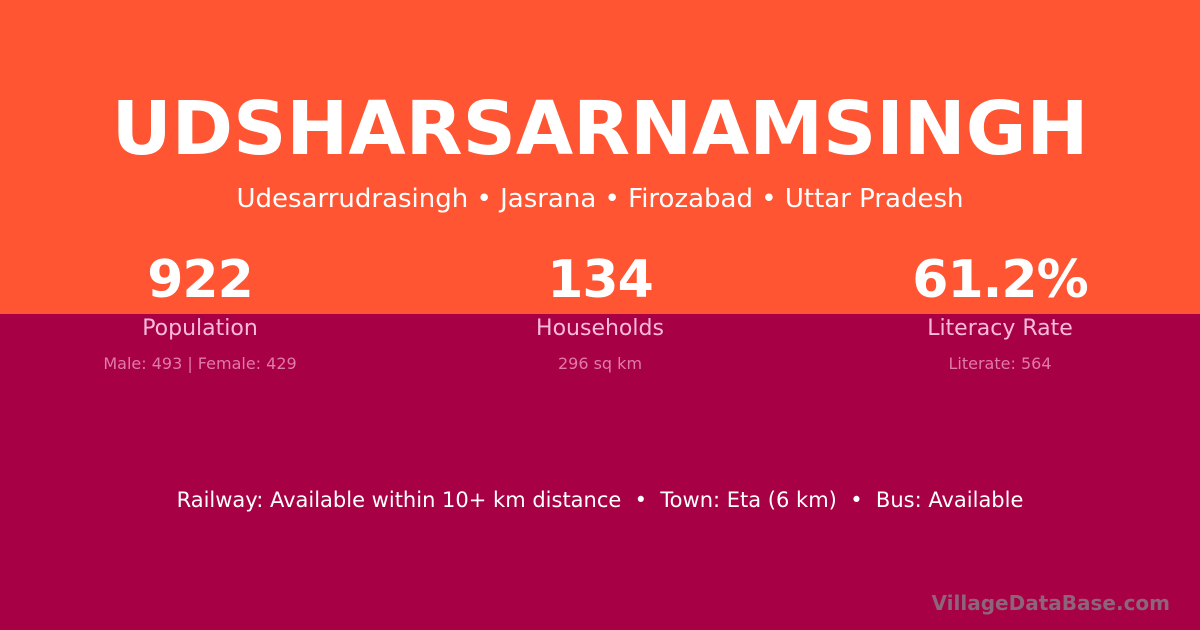 This screenshot has height=630, width=1200. I want to click on village-title: UDSHARSARNAMSINGH, so click(600, 129).